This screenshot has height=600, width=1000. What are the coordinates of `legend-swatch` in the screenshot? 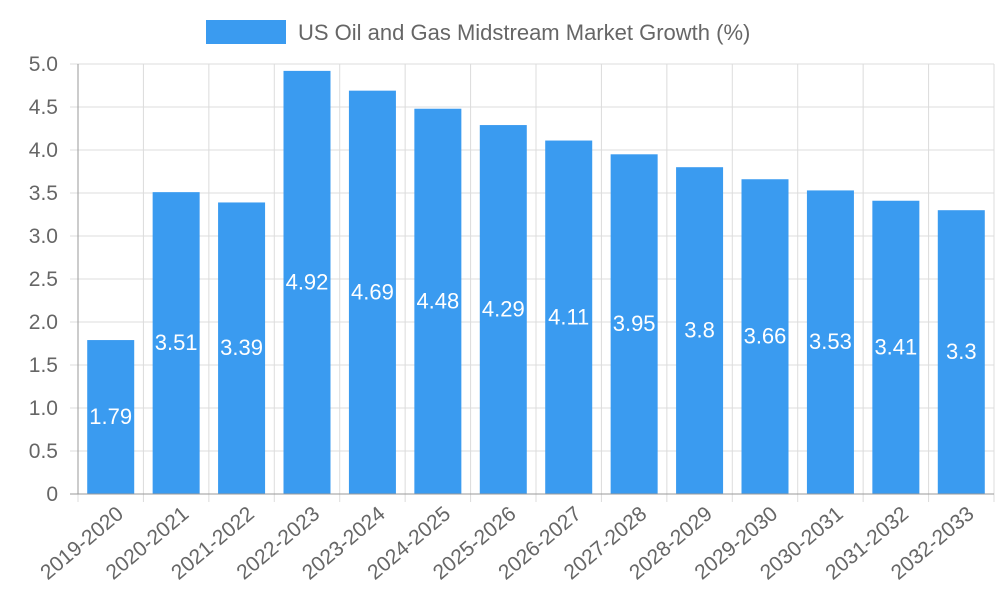 It's located at (246, 32).